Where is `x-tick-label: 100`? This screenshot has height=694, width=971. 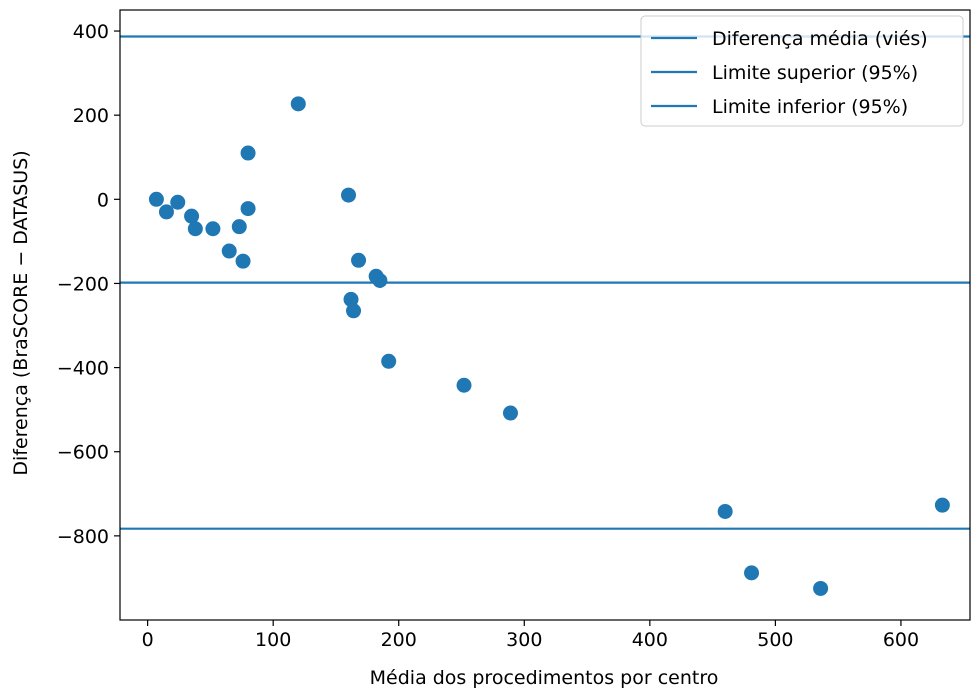 x-tick-label: 100 is located at coordinates (273, 640).